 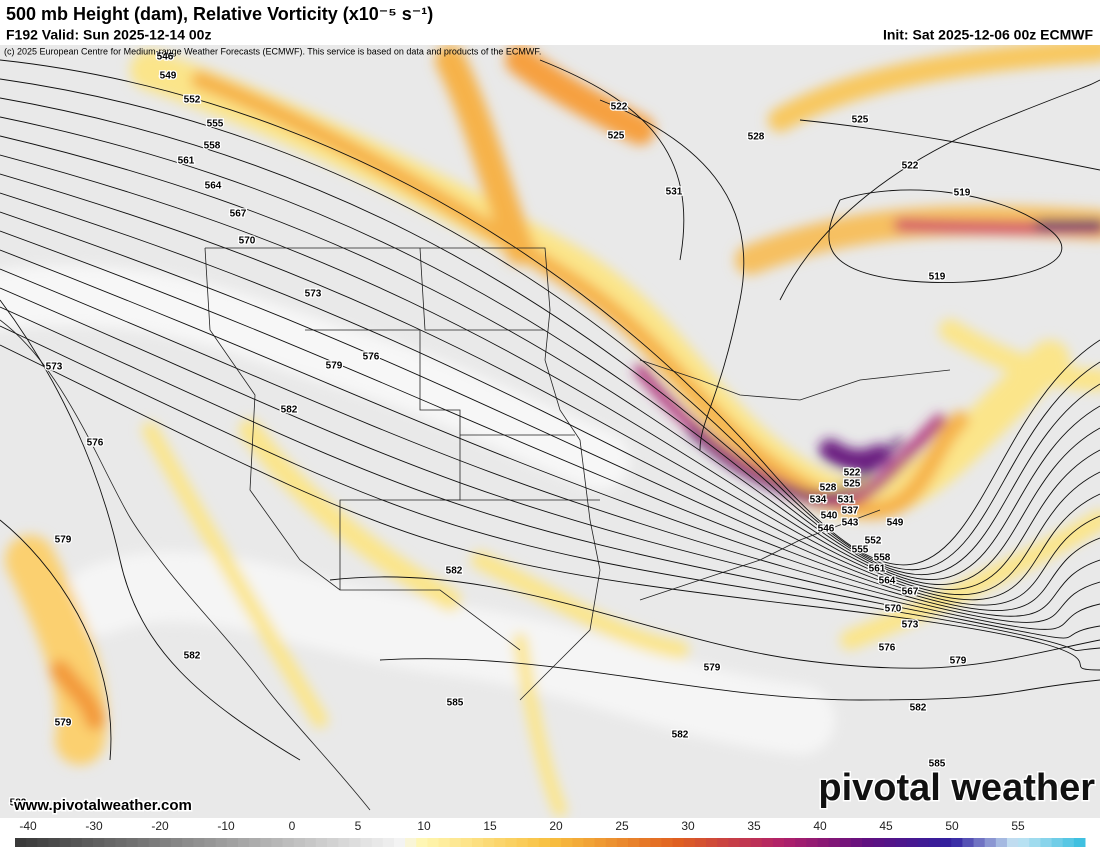 I want to click on website: www.pivotalweather.com, so click(x=102, y=805).